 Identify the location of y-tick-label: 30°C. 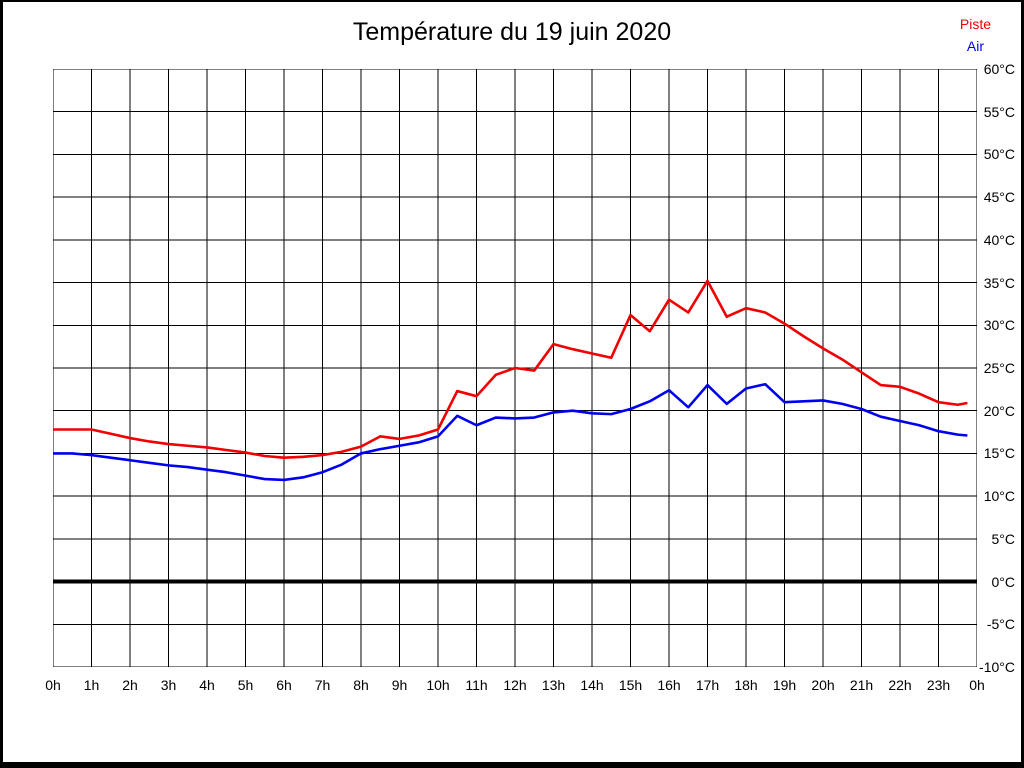
(999, 325).